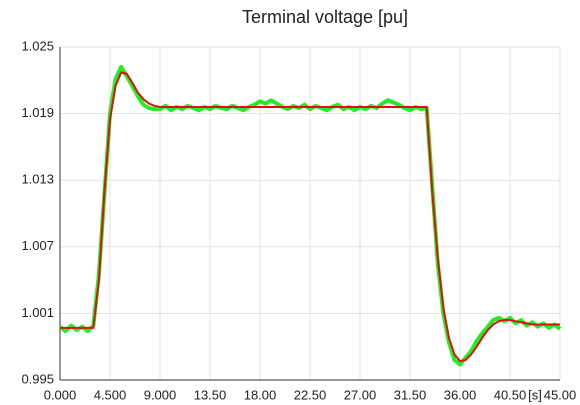 Image resolution: width=580 pixels, height=405 pixels. Describe the element at coordinates (360, 394) in the screenshot. I see `x-tick-label: 27.00` at that location.